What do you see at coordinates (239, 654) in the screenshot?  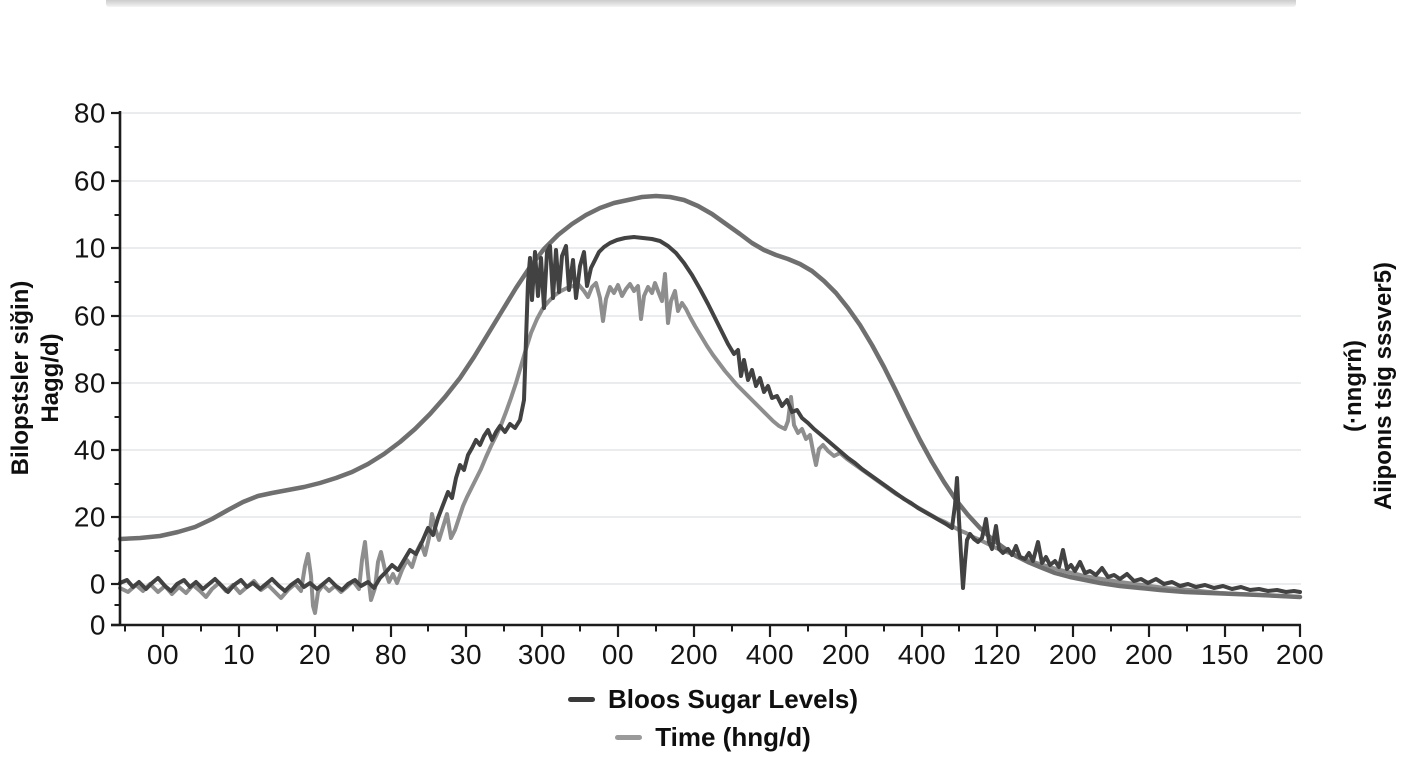 I see `x-tick-label: 10` at bounding box center [239, 654].